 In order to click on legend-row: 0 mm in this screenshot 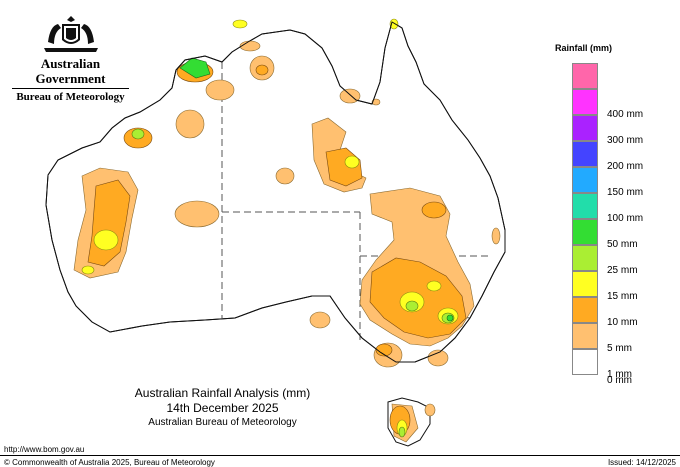, I will do `click(620, 382)`.